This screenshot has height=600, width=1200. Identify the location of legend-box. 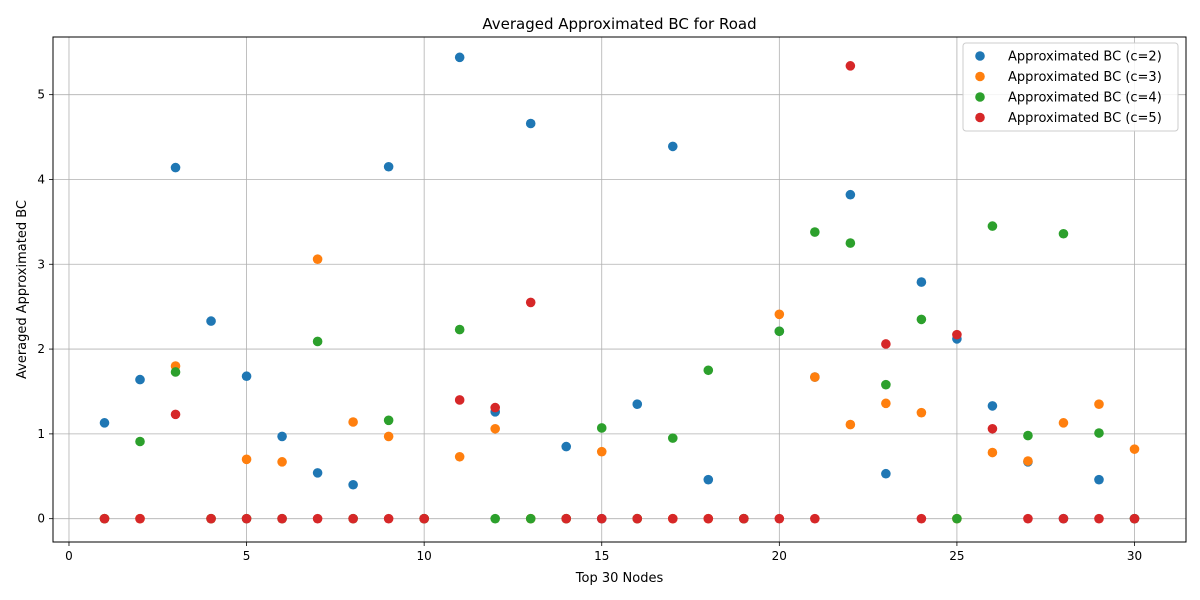
(1070, 87).